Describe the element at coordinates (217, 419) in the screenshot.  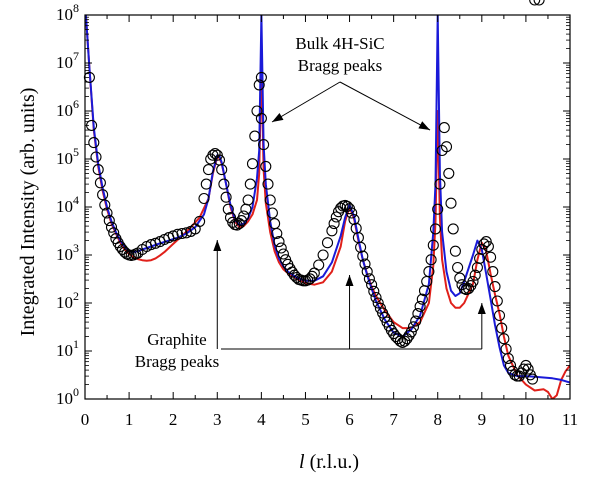
I see `x-tick-label: 3` at that location.